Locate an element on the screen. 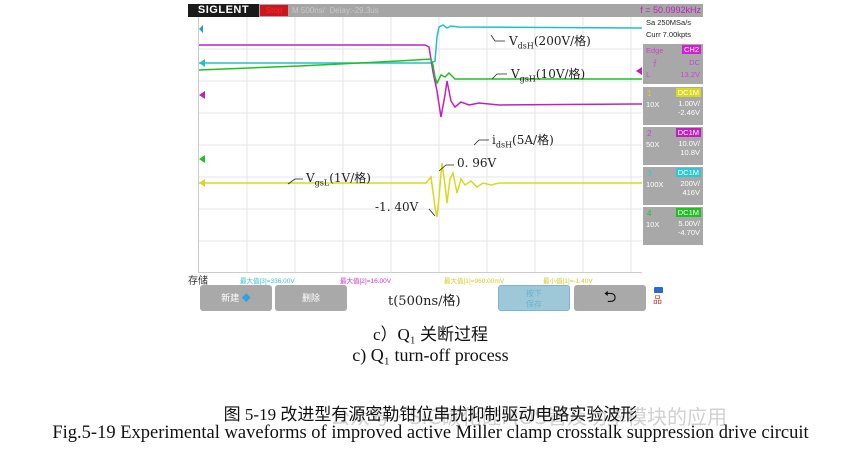 This screenshot has width=861, height=449. frequency-readout: f = 50.0992kHz is located at coordinates (670, 10).